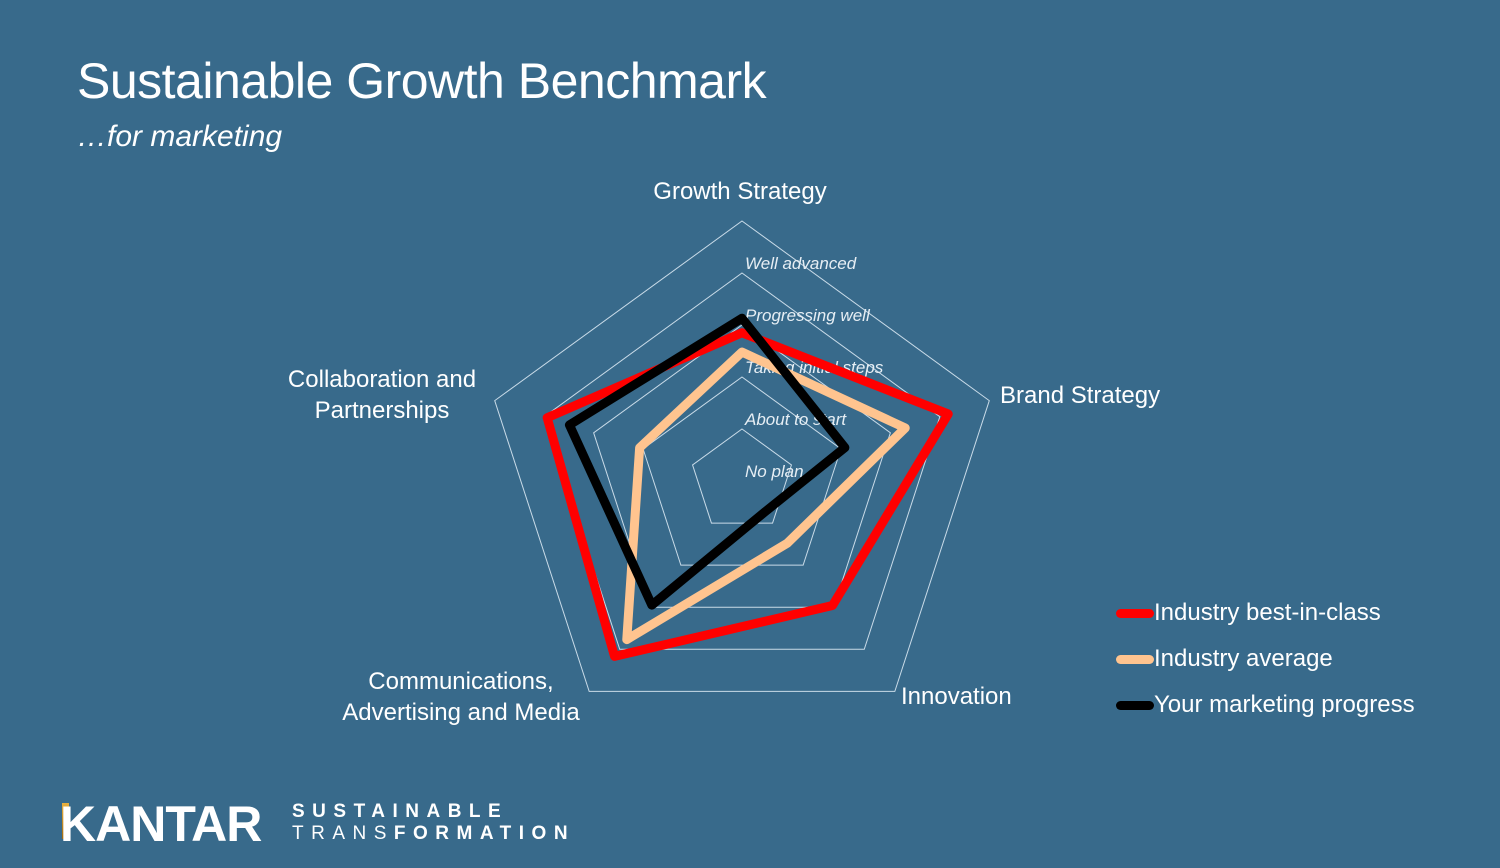 The image size is (1500, 868). I want to click on tagline-sustainable: SUSTAINABLE, so click(400, 811).